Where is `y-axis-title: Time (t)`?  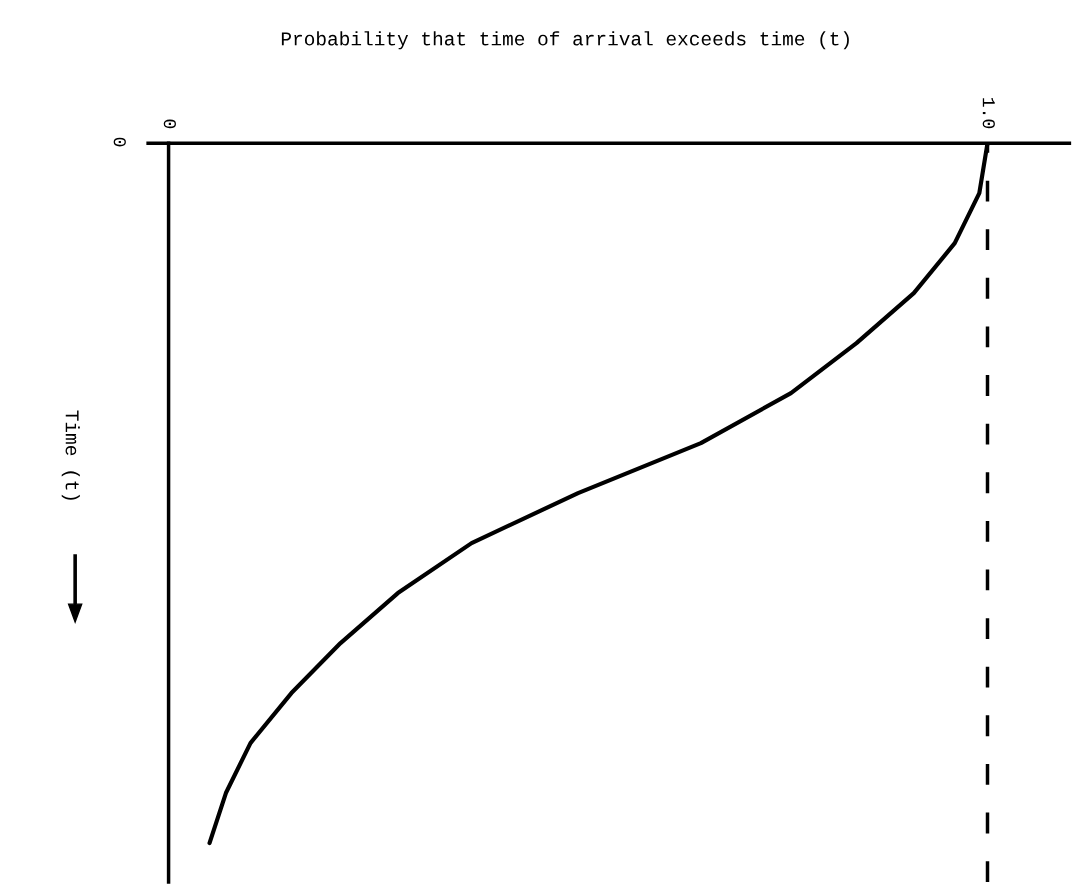 y-axis-title: Time (t) is located at coordinates (70, 455).